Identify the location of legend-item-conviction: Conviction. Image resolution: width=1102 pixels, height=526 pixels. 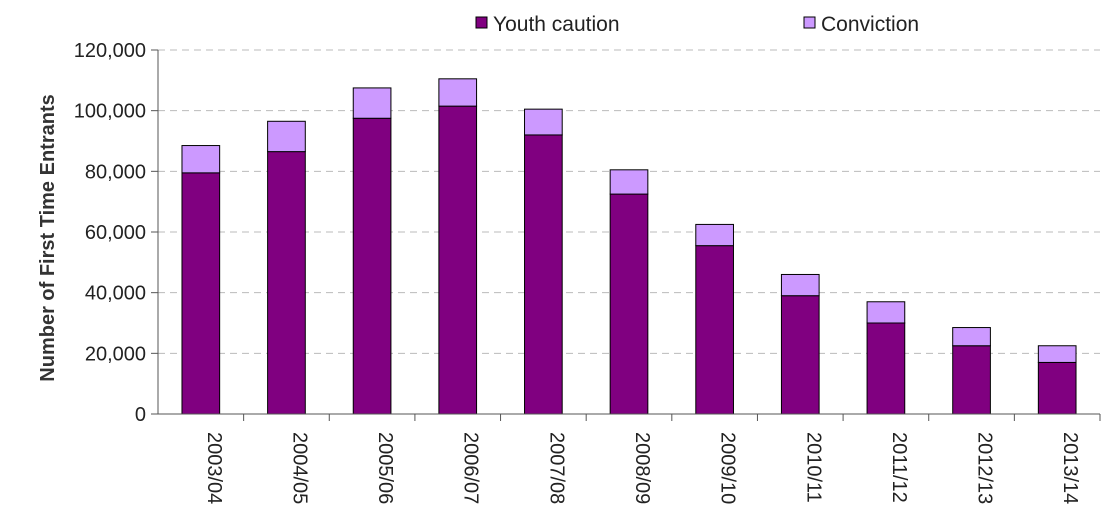
(861, 24).